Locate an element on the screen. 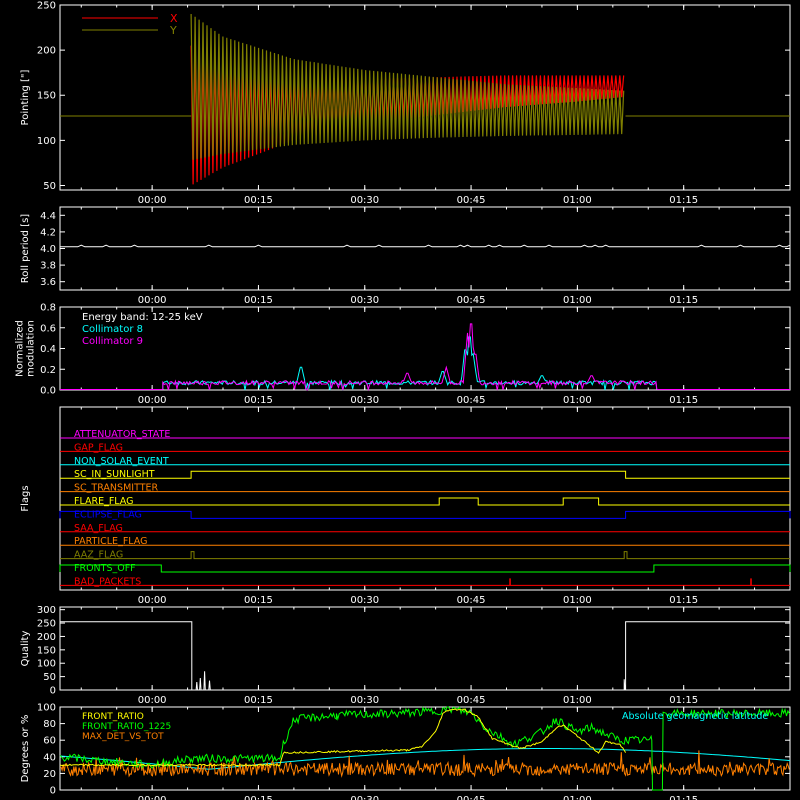 The height and width of the screenshot is (800, 800). legend-label: MAX_DET_VS_TOT is located at coordinates (123, 737).